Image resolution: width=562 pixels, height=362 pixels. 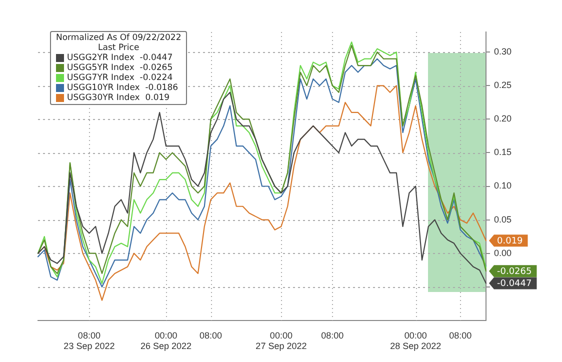 What do you see at coordinates (514, 271) in the screenshot?
I see `data-label: -0.0265` at bounding box center [514, 271].